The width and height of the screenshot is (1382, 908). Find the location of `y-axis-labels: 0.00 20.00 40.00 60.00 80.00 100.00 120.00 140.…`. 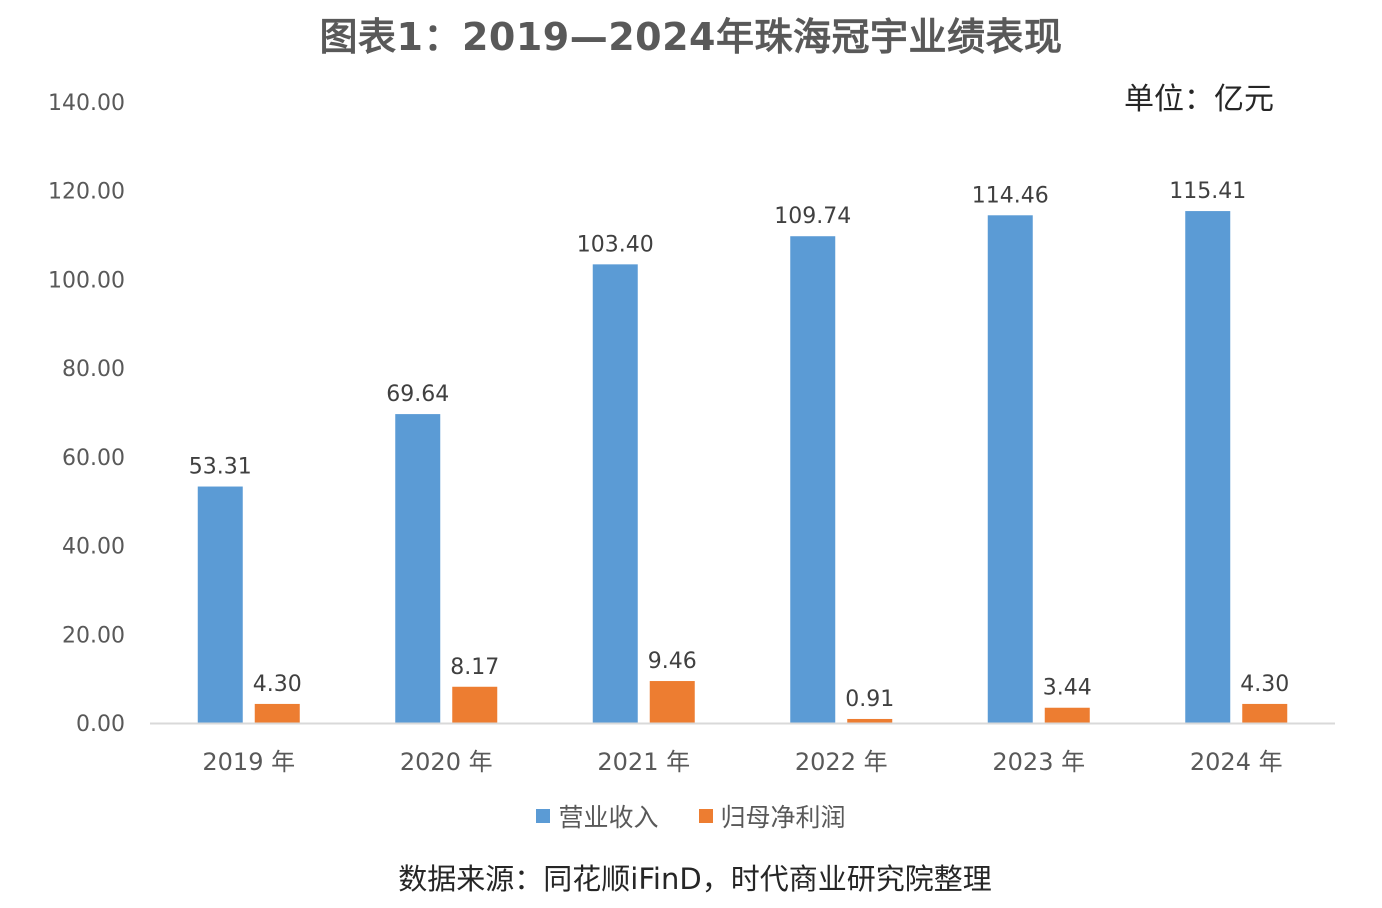

y-axis-labels: 0.00 20.00 40.00 60.00 80.00 100.00 120.00 140.… is located at coordinates (86, 414).